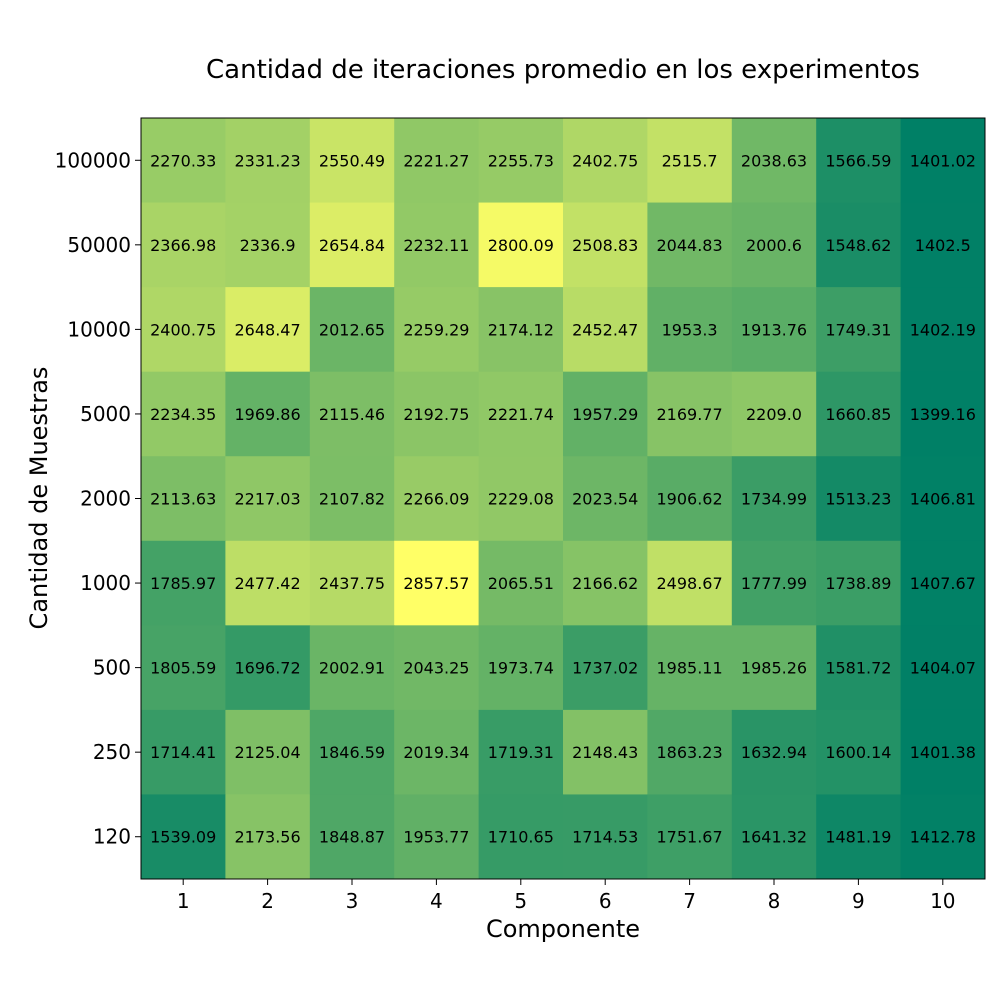 The width and height of the screenshot is (1000, 1000). Describe the element at coordinates (521, 160) in the screenshot. I see `cell-value-label: 2255.73` at that location.